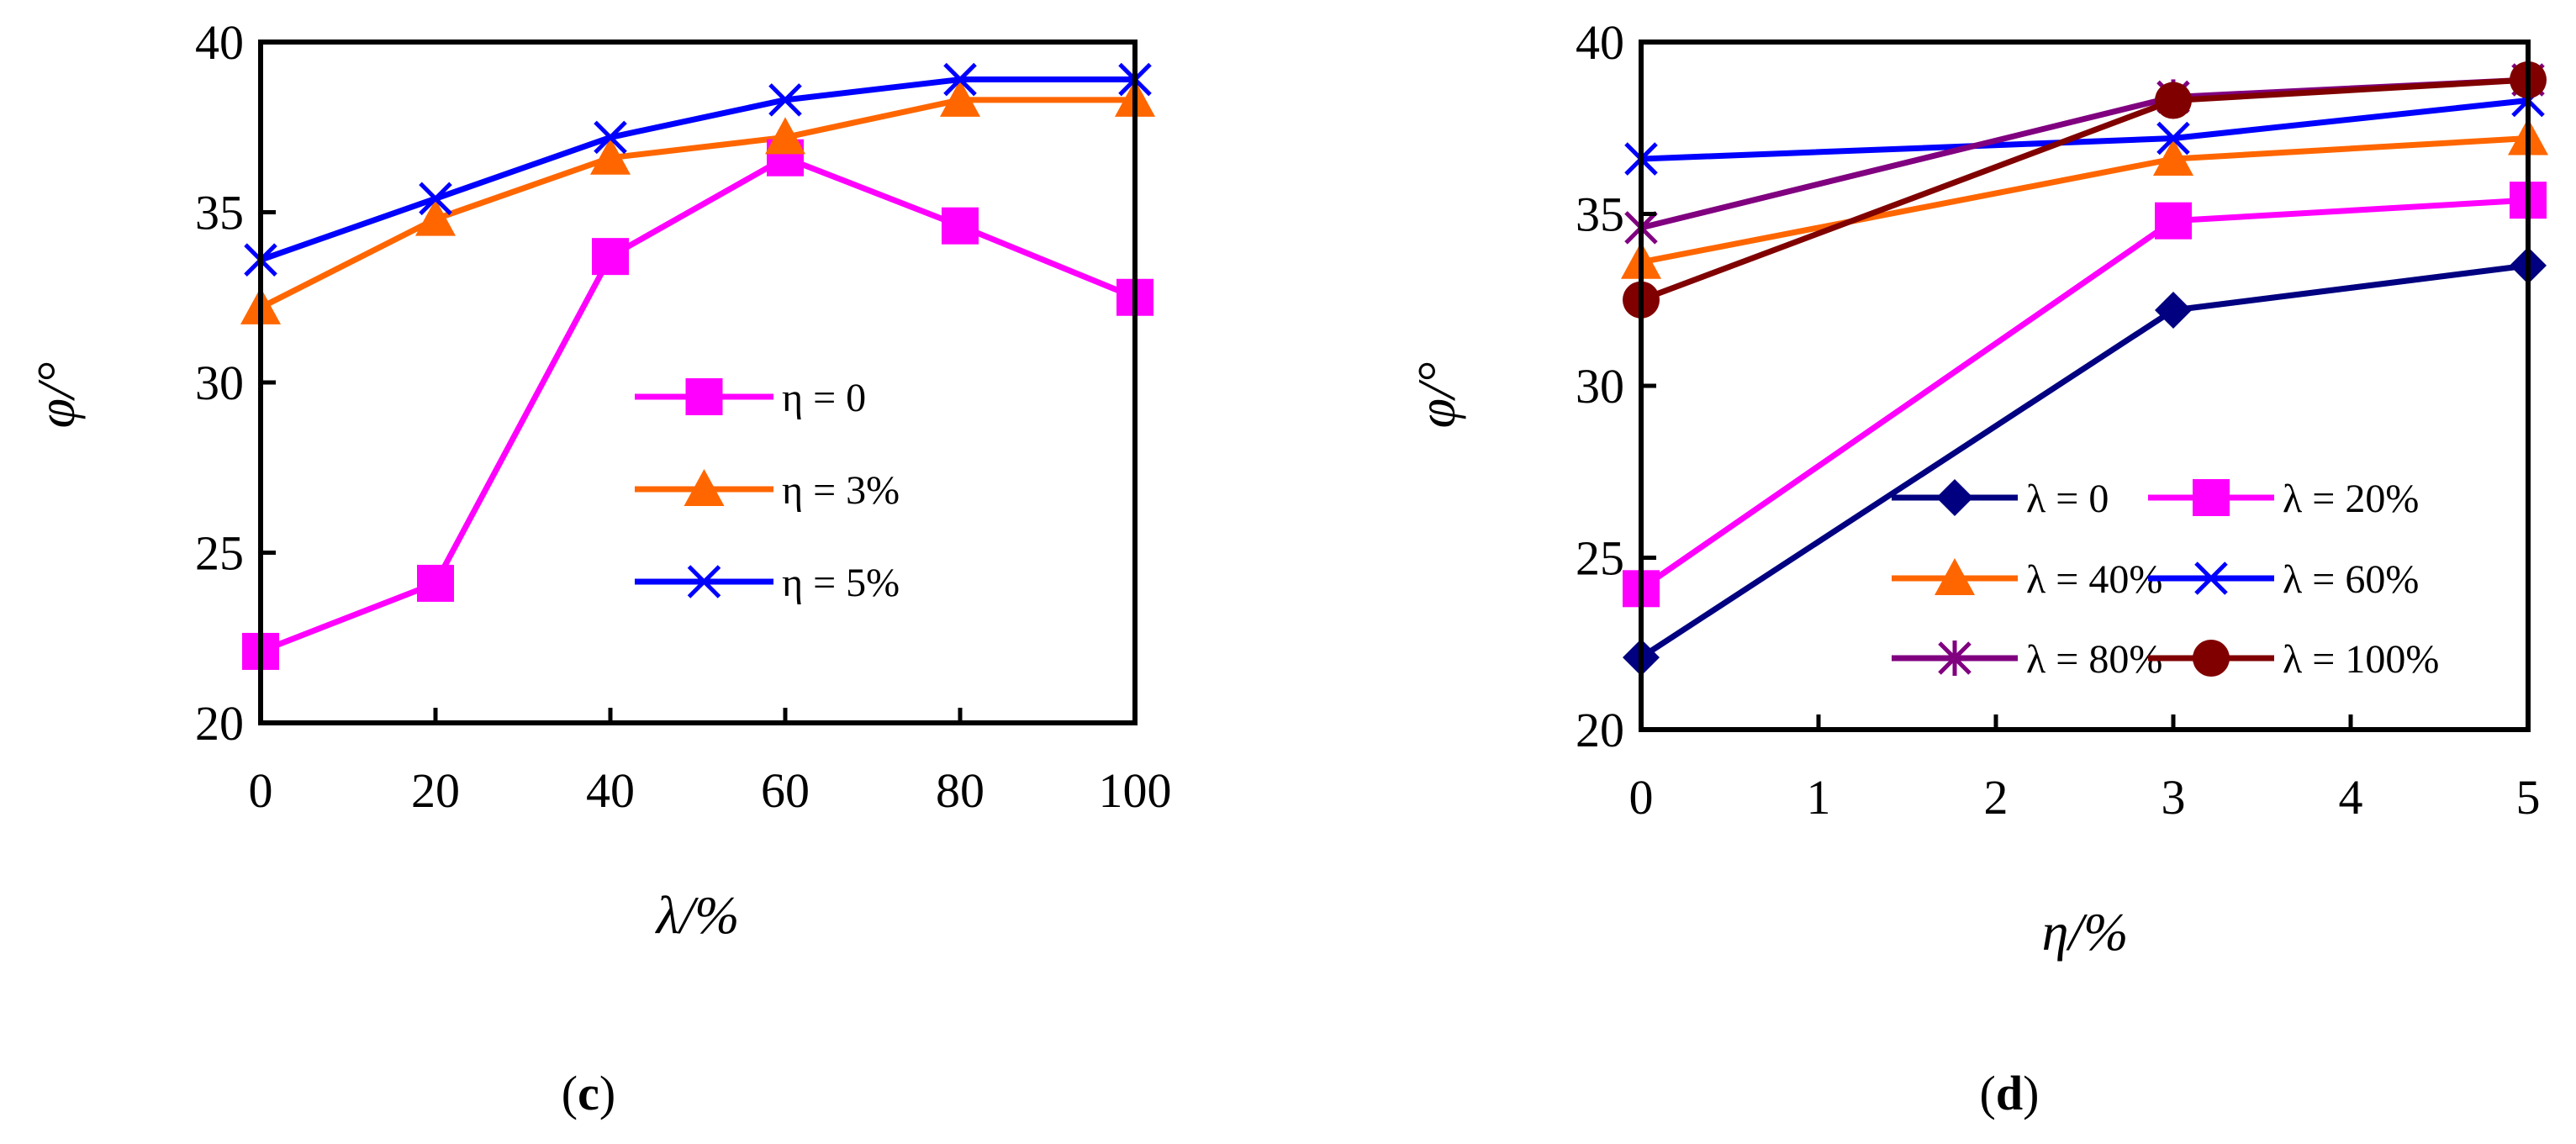  Describe the element at coordinates (220, 383) in the screenshot. I see `chart-c-ytick-label-2: 30` at that location.